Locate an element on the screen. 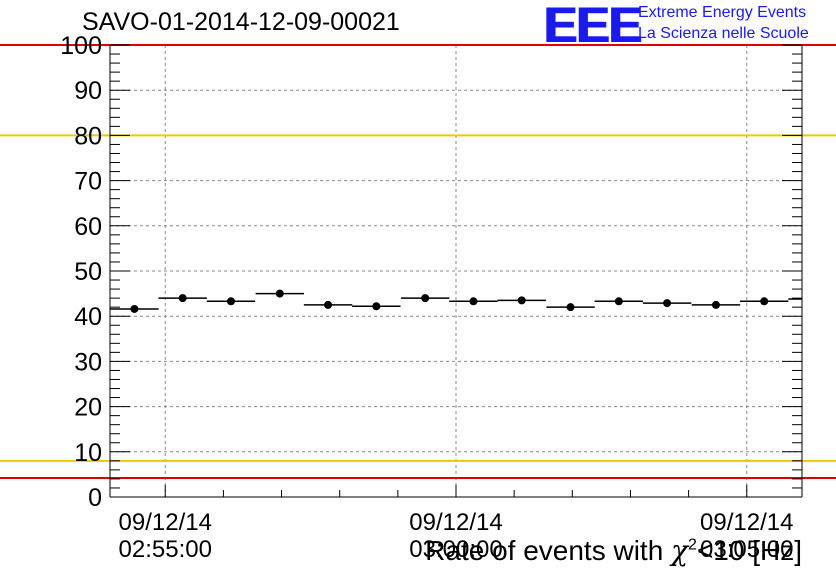 The image size is (836, 572). x-tick-time: 02:55:00 is located at coordinates (165, 549).